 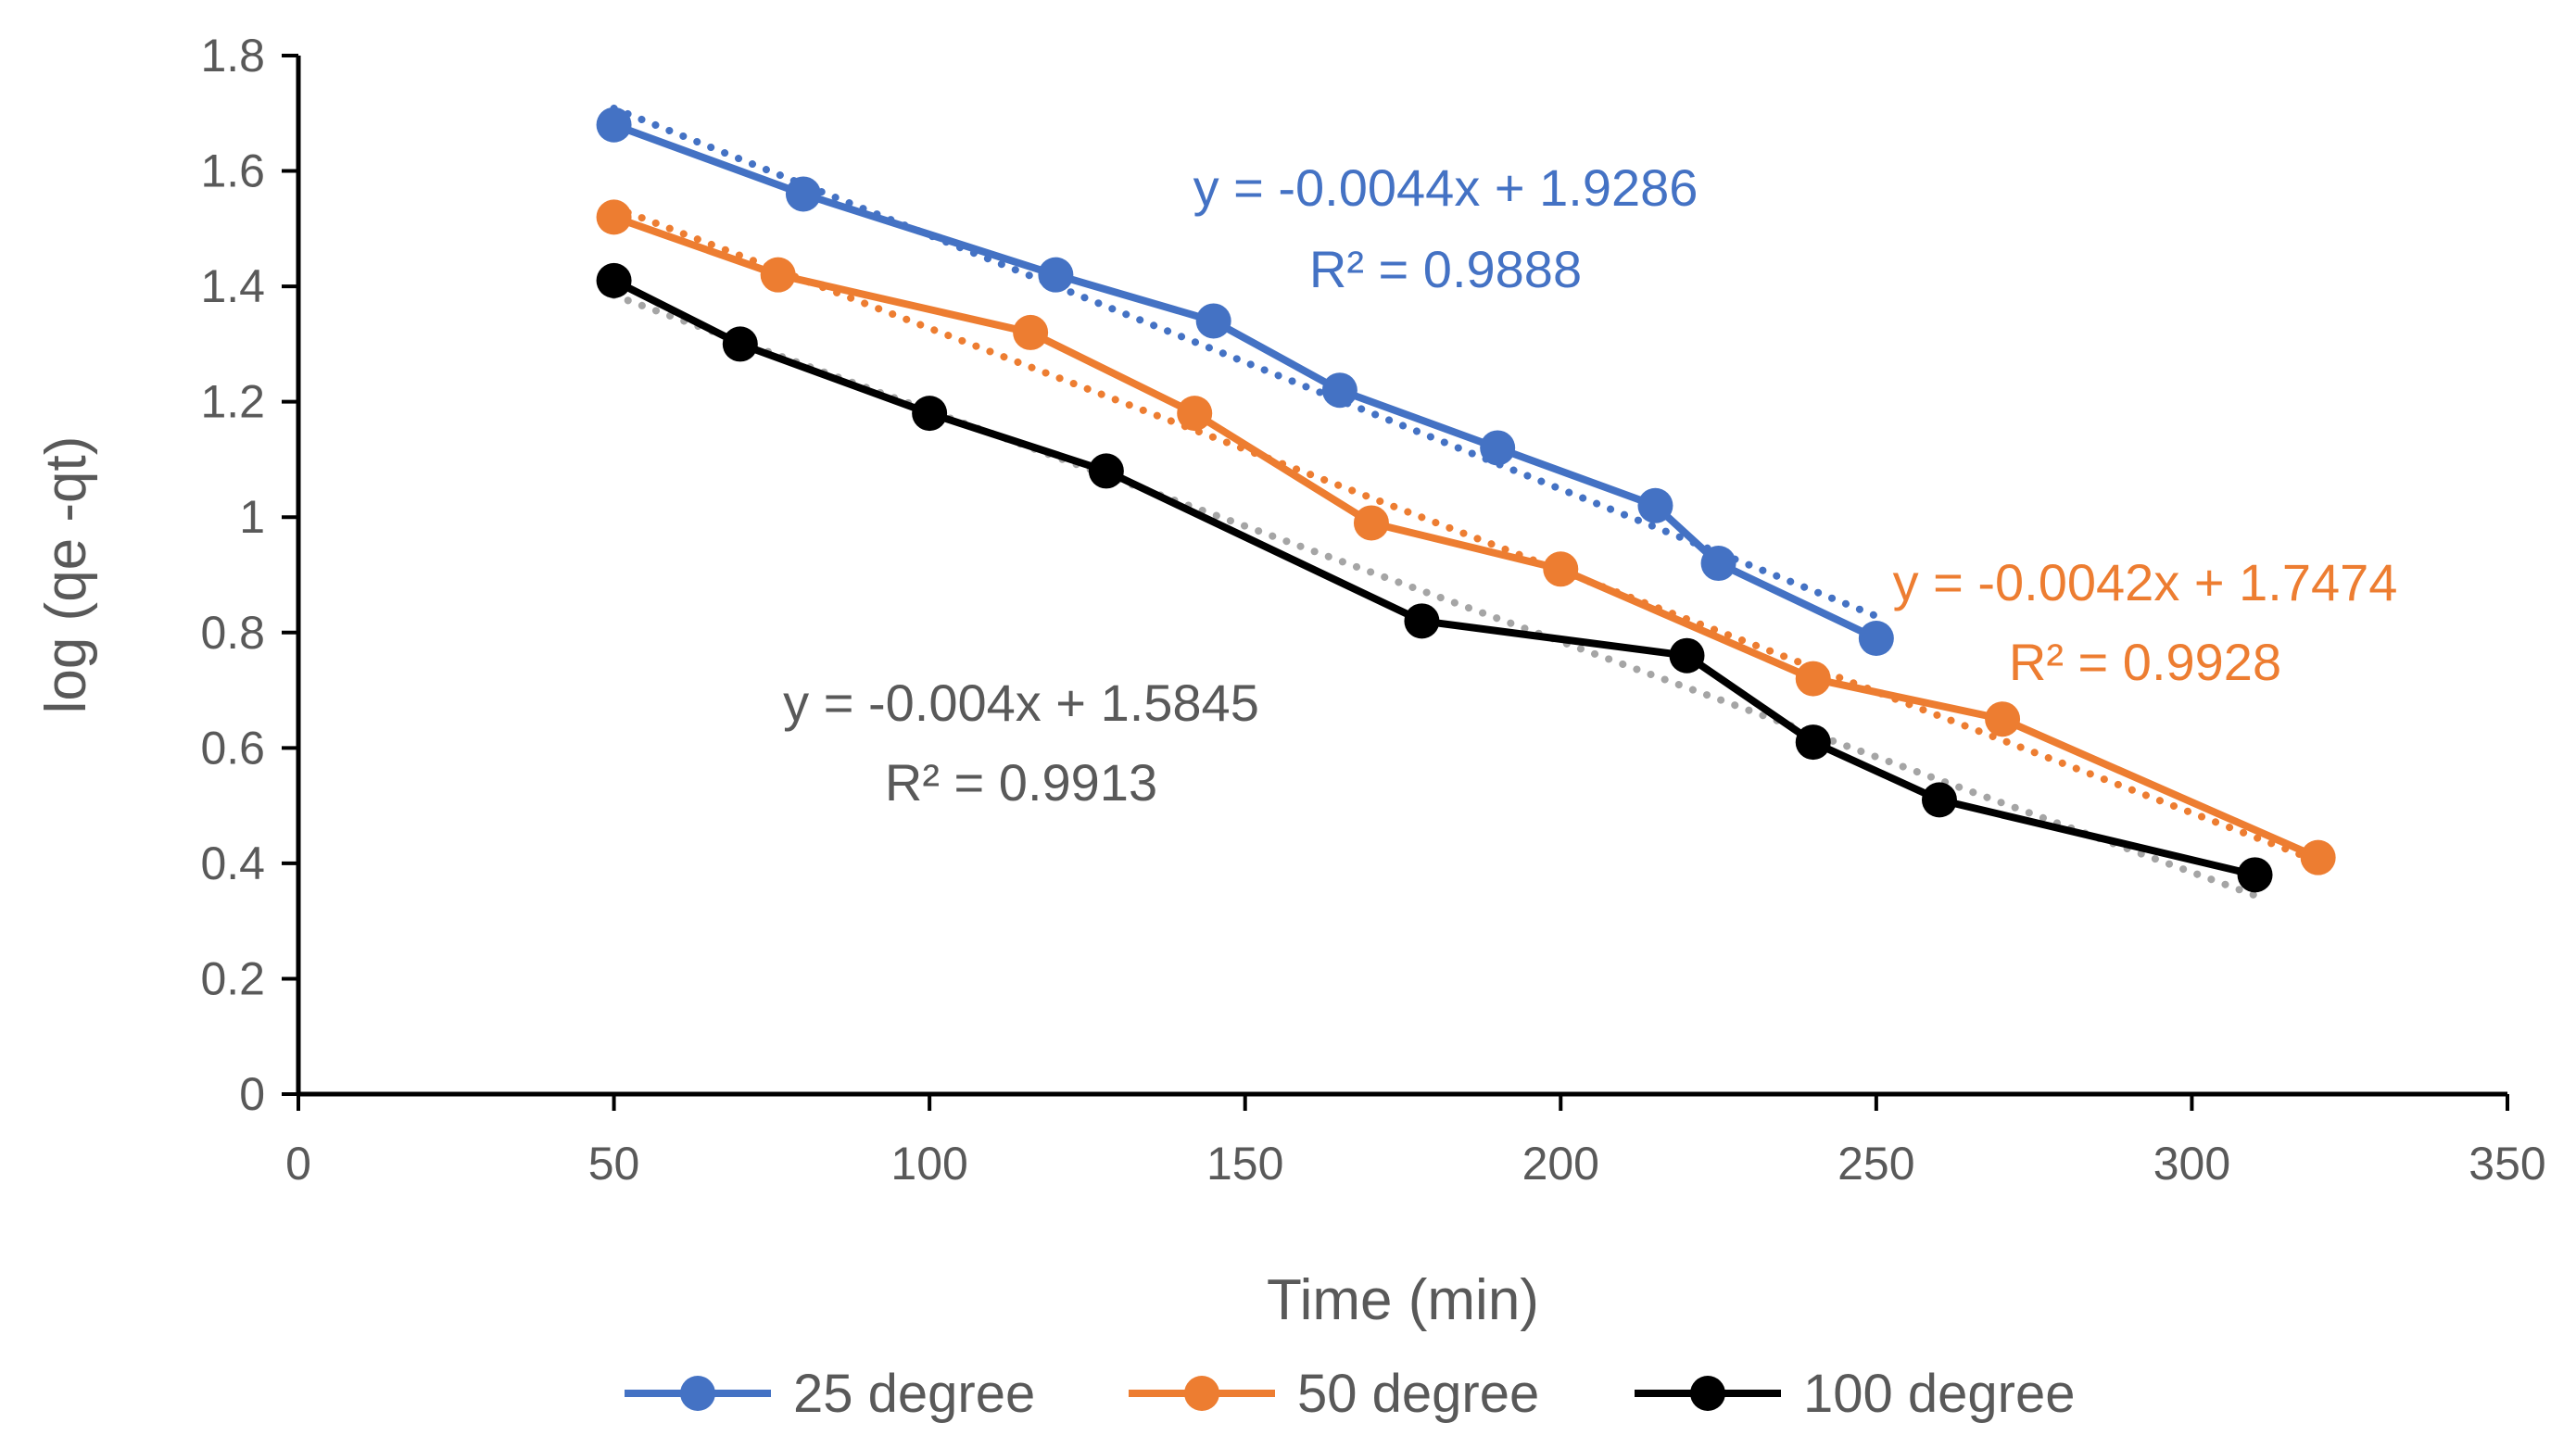 I want to click on x-tick-label: 250, so click(x=1876, y=1164).